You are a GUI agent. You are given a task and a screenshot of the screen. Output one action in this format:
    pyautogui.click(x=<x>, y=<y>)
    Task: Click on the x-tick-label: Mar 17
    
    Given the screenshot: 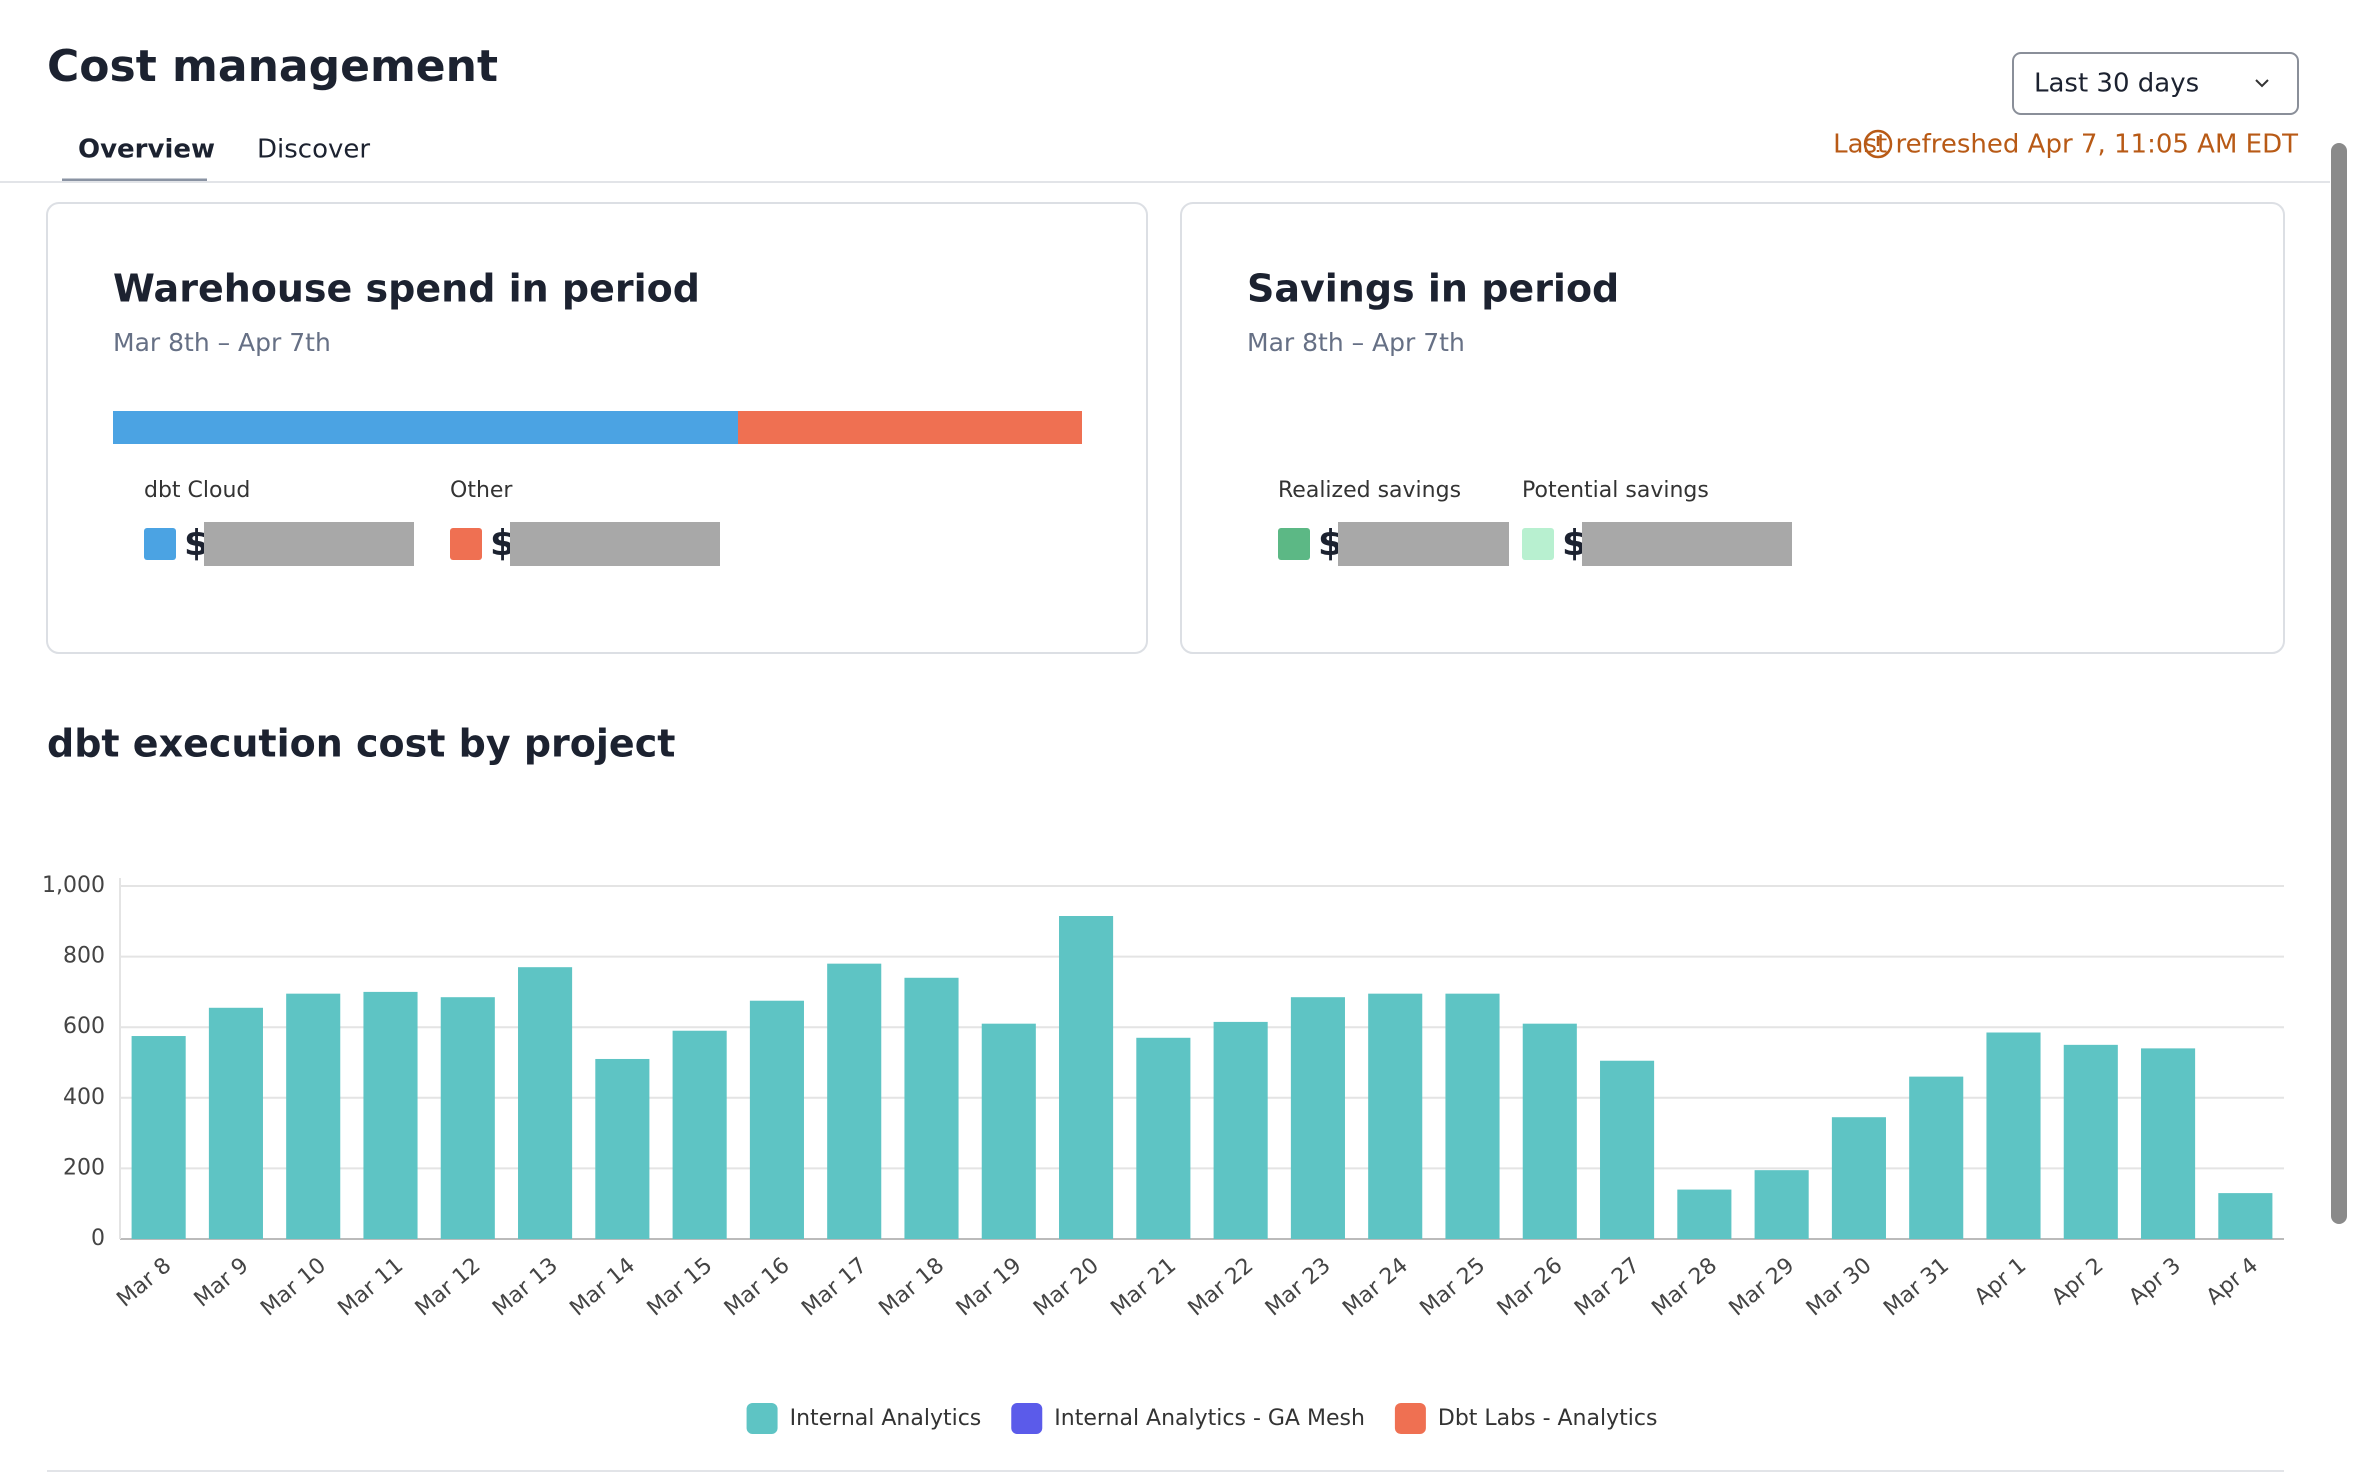 What is the action you would take?
    pyautogui.click(x=834, y=1287)
    